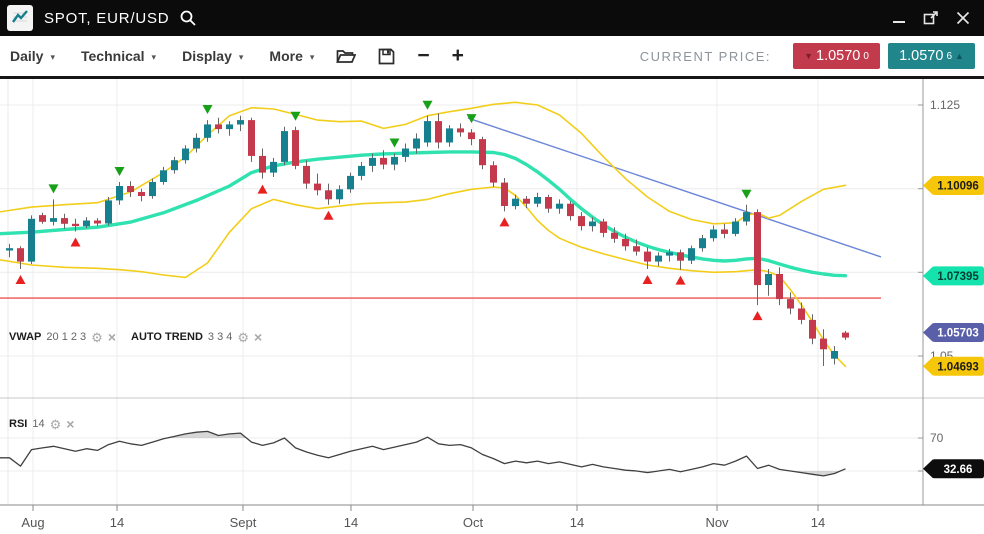  I want to click on svg-text: 1.05703, so click(958, 333).